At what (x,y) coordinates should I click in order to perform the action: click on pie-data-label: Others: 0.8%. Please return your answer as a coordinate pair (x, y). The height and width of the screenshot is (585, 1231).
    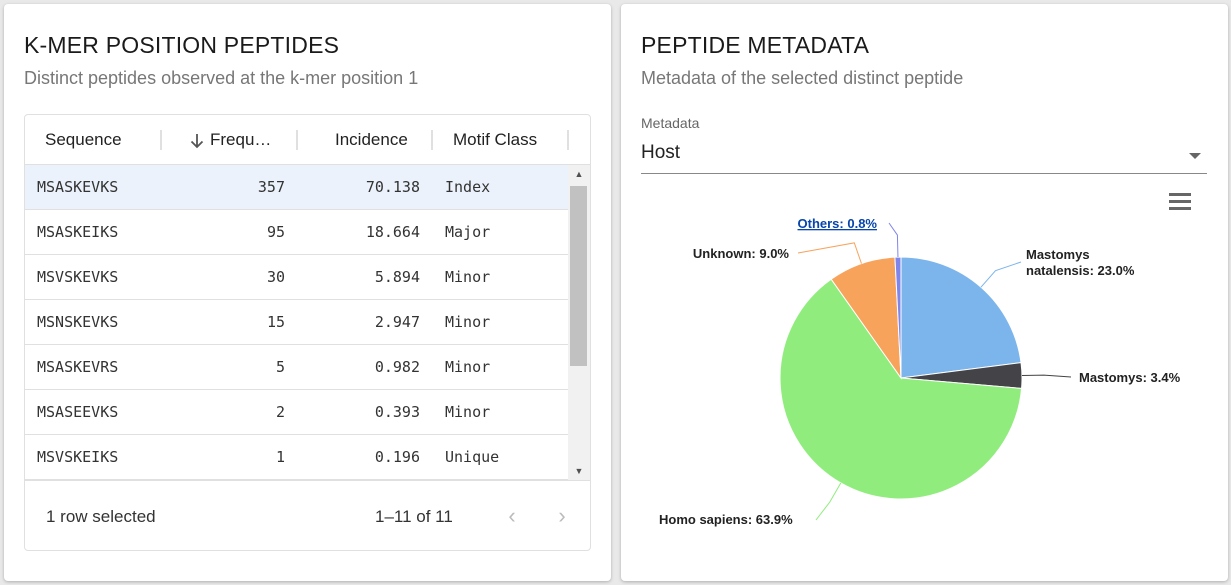
    Looking at the image, I should click on (838, 223).